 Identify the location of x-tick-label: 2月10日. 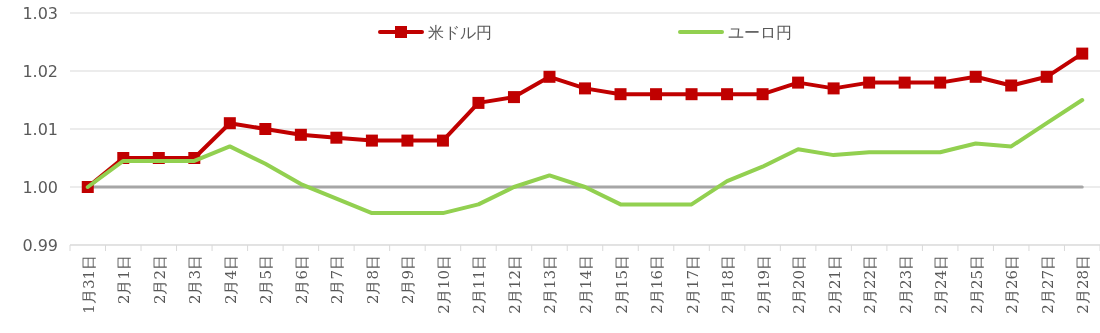
(443, 284).